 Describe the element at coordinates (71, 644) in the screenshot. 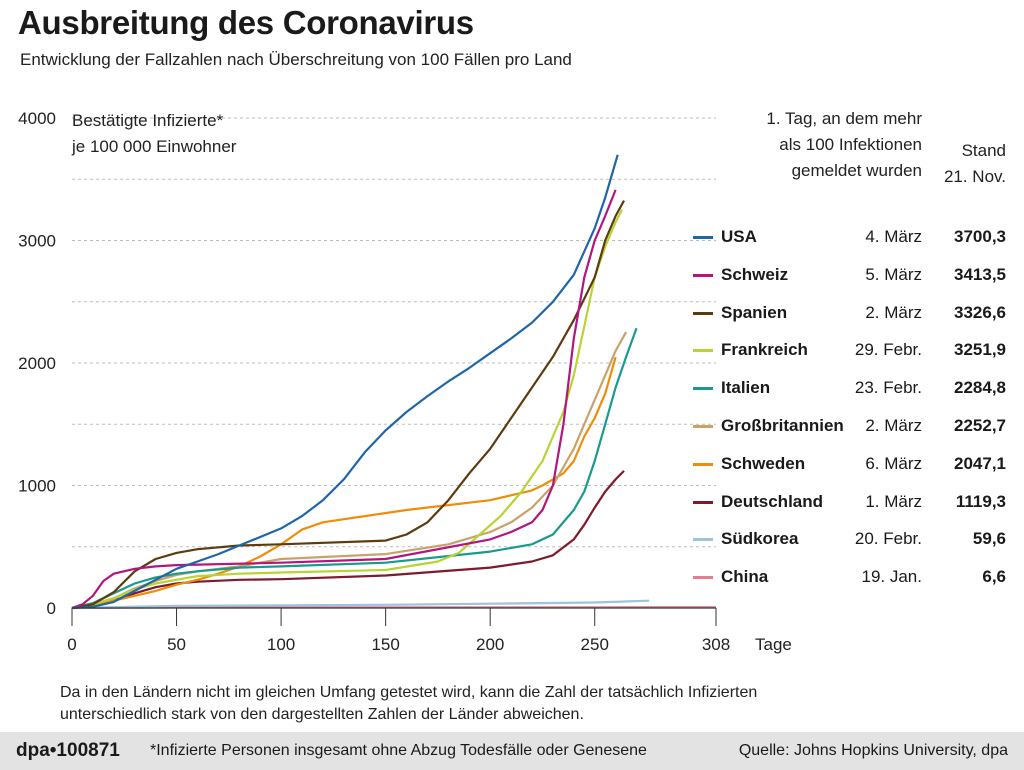

I see `x-tick-label: 0` at that location.